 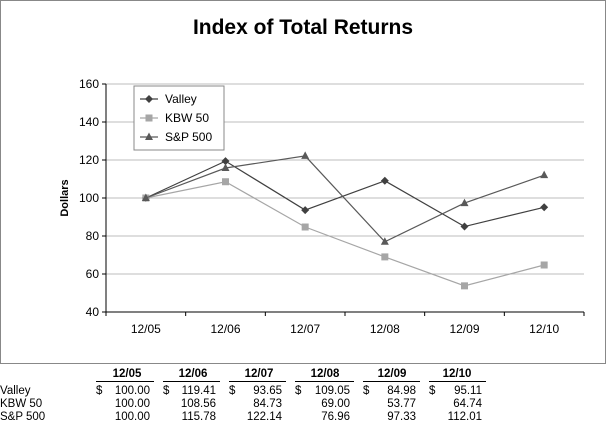 What do you see at coordinates (457, 374) in the screenshot?
I see `table-header-cell: 12/10` at bounding box center [457, 374].